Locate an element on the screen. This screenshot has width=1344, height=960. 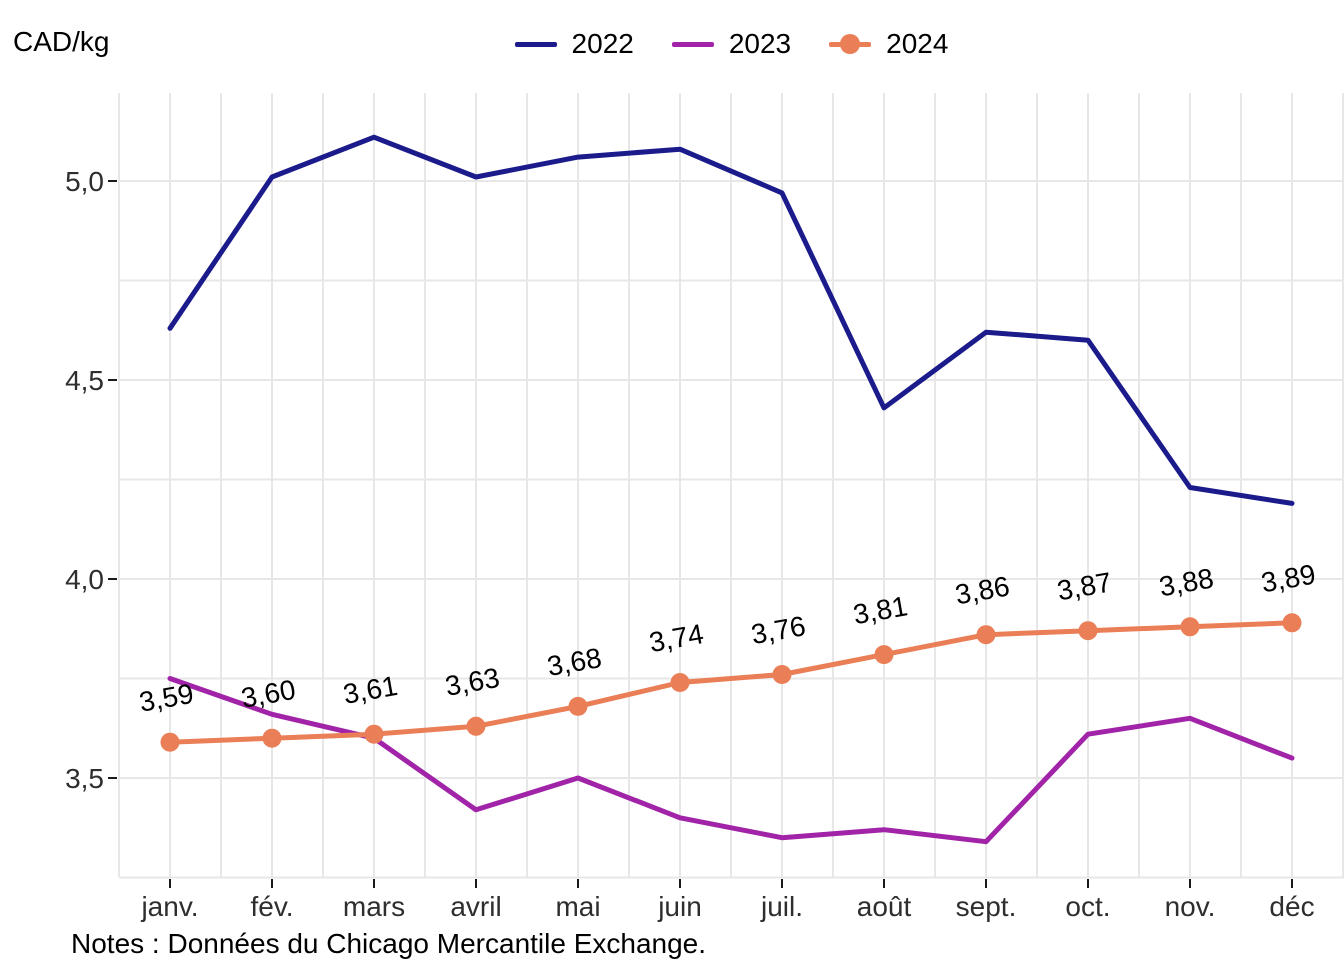
legend-label-2022: 2022 is located at coordinates (602, 43).